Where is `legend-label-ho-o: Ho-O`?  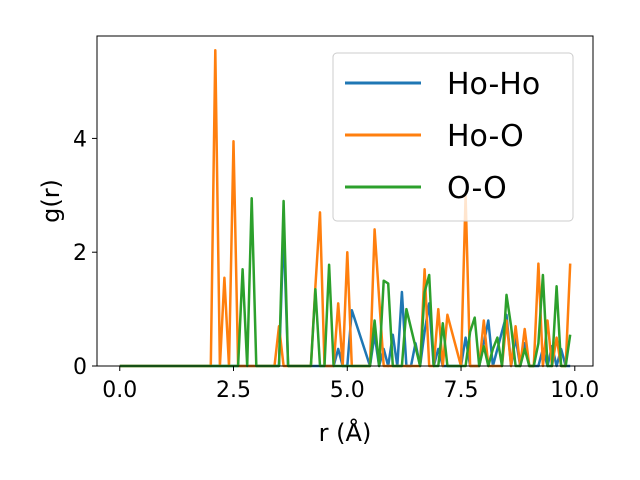
legend-label-ho-o: Ho-O is located at coordinates (485, 136).